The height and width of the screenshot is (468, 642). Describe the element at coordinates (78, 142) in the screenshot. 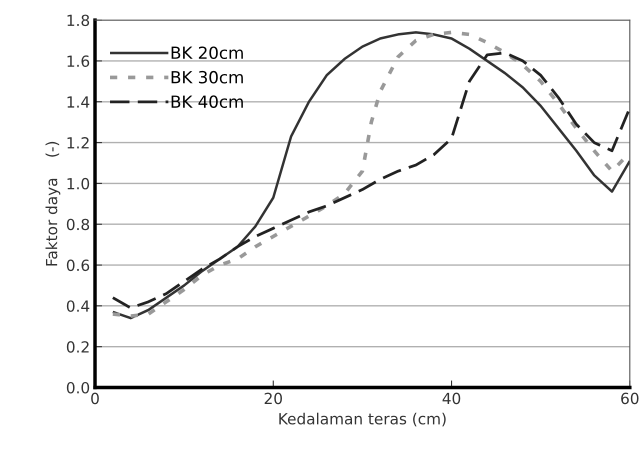

I see `y-tick-label: 1.2` at that location.